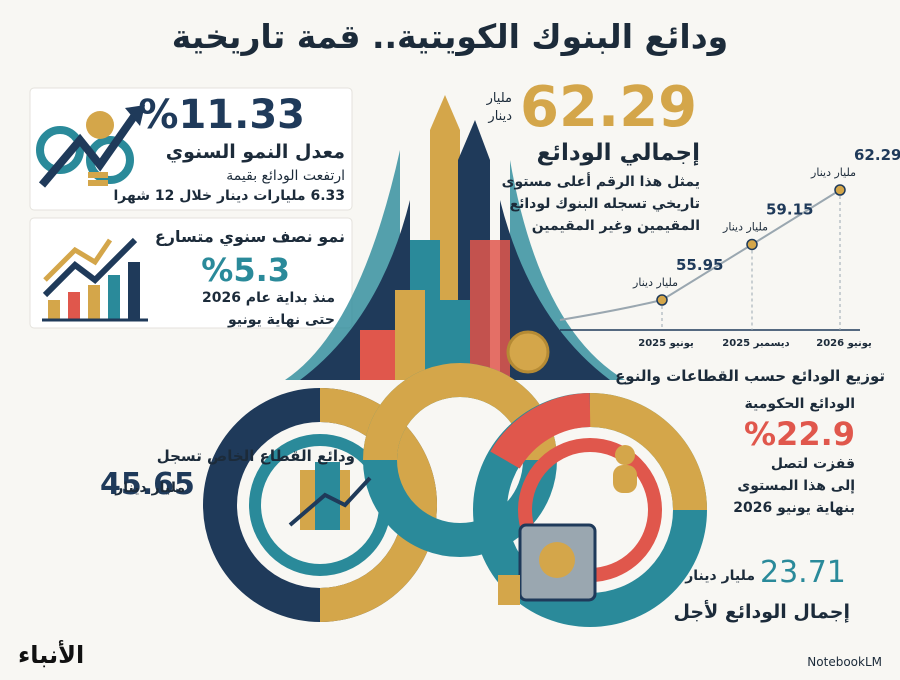  I want to click on total-unit: مليار, so click(499, 98).